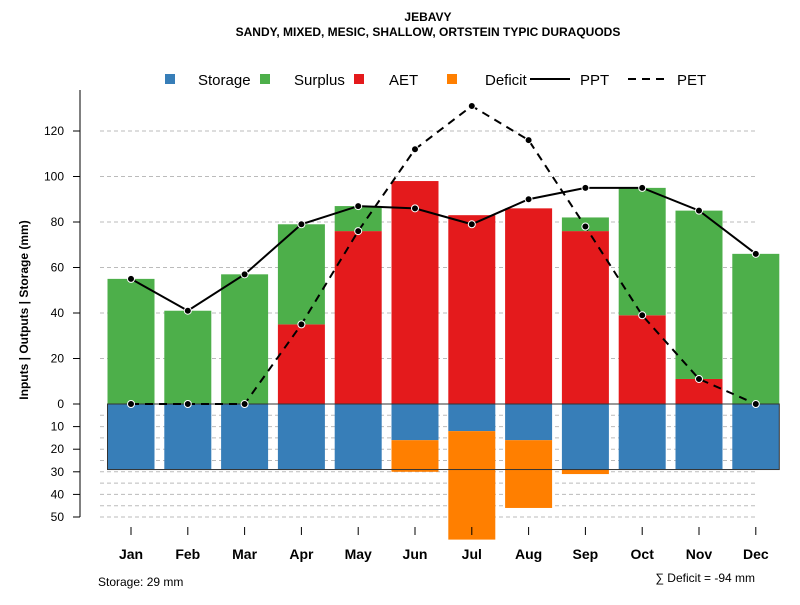  Describe the element at coordinates (358, 554) in the screenshot. I see `x-tick-label: May` at that location.